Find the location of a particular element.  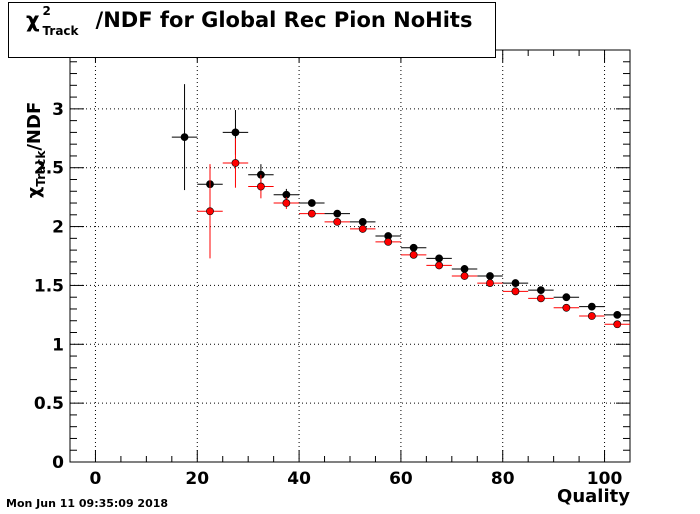

date-stamp: Mon Jun 11 09:35:09 2018 is located at coordinates (87, 503).